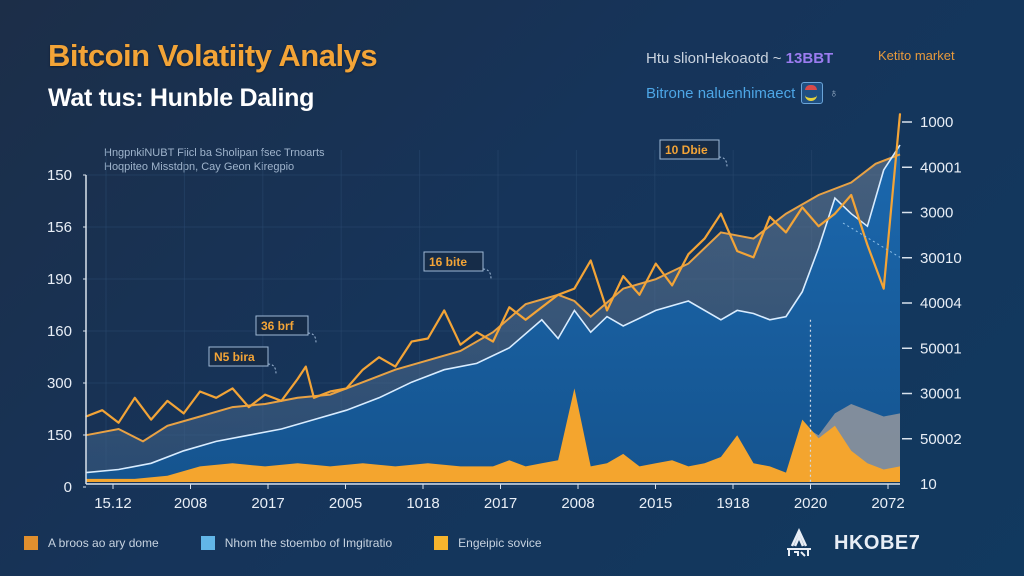  Describe the element at coordinates (655, 503) in the screenshot. I see `x-tick-label: 2015` at that location.